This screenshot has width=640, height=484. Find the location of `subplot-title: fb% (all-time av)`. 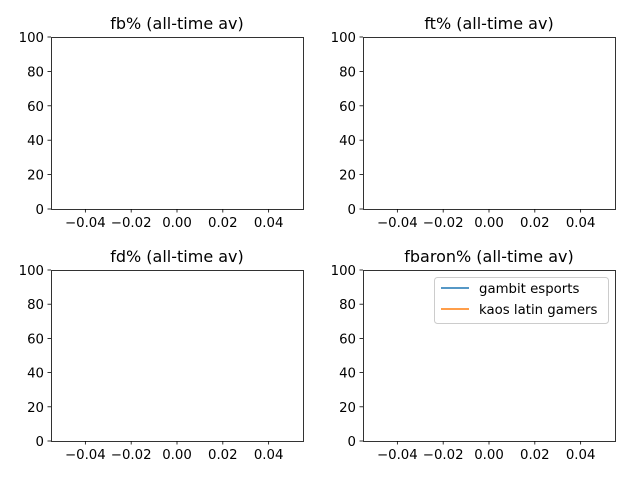

subplot-title: fb% (all-time av) is located at coordinates (177, 23).